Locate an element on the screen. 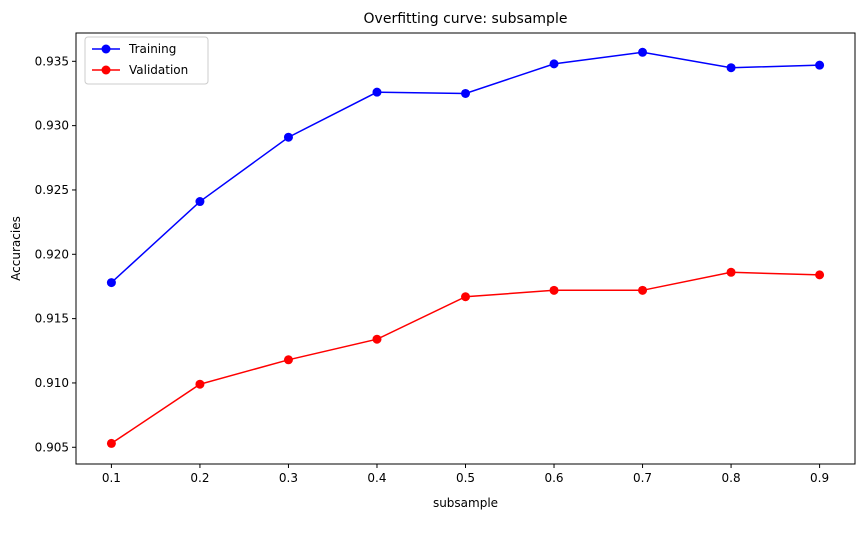  y-axis: 0.905 0.910 0.915 0.920 0.925 0.930 0.935 is located at coordinates (55, 254).